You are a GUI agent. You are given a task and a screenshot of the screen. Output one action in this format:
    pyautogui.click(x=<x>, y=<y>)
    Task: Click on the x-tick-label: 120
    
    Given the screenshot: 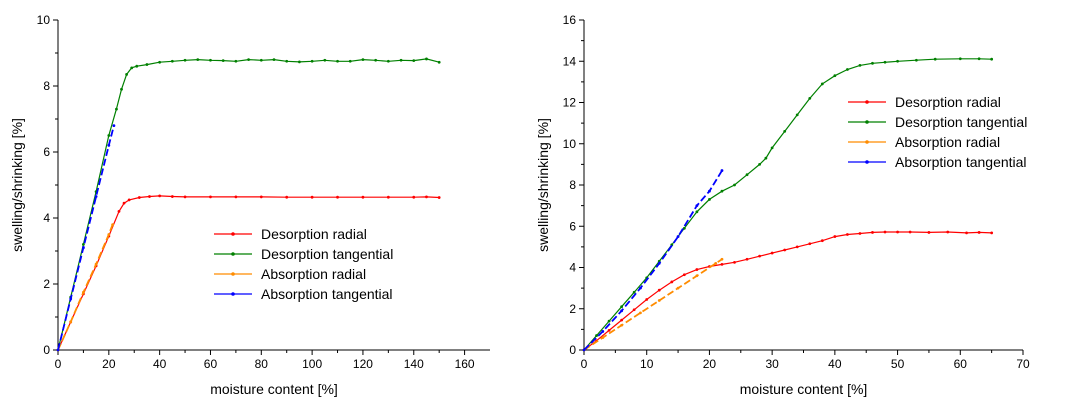 What is the action you would take?
    pyautogui.click(x=363, y=364)
    